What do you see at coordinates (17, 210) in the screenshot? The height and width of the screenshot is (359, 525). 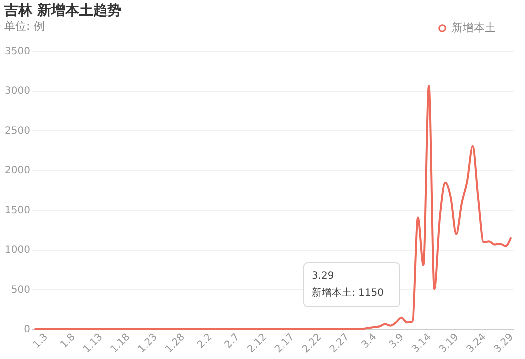 I see `y-tick-label: 1500` at bounding box center [17, 210].